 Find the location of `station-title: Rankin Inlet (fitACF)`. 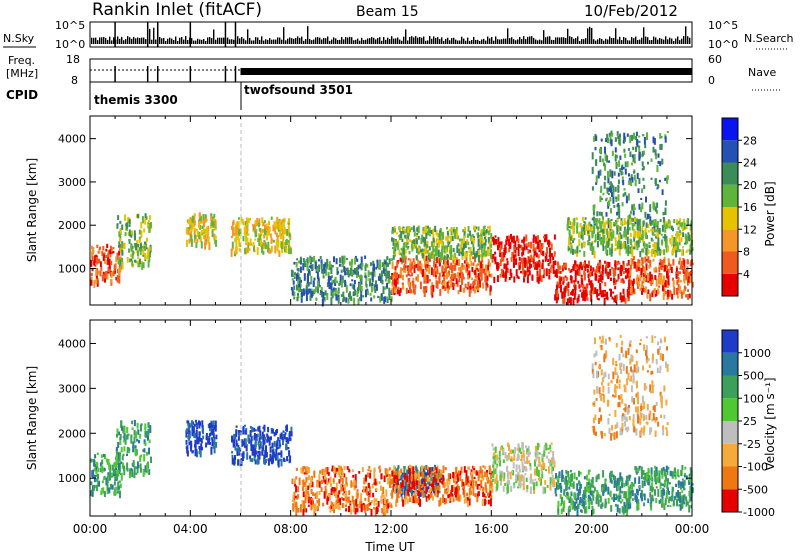

station-title: Rankin Inlet (fitACF) is located at coordinates (177, 10).